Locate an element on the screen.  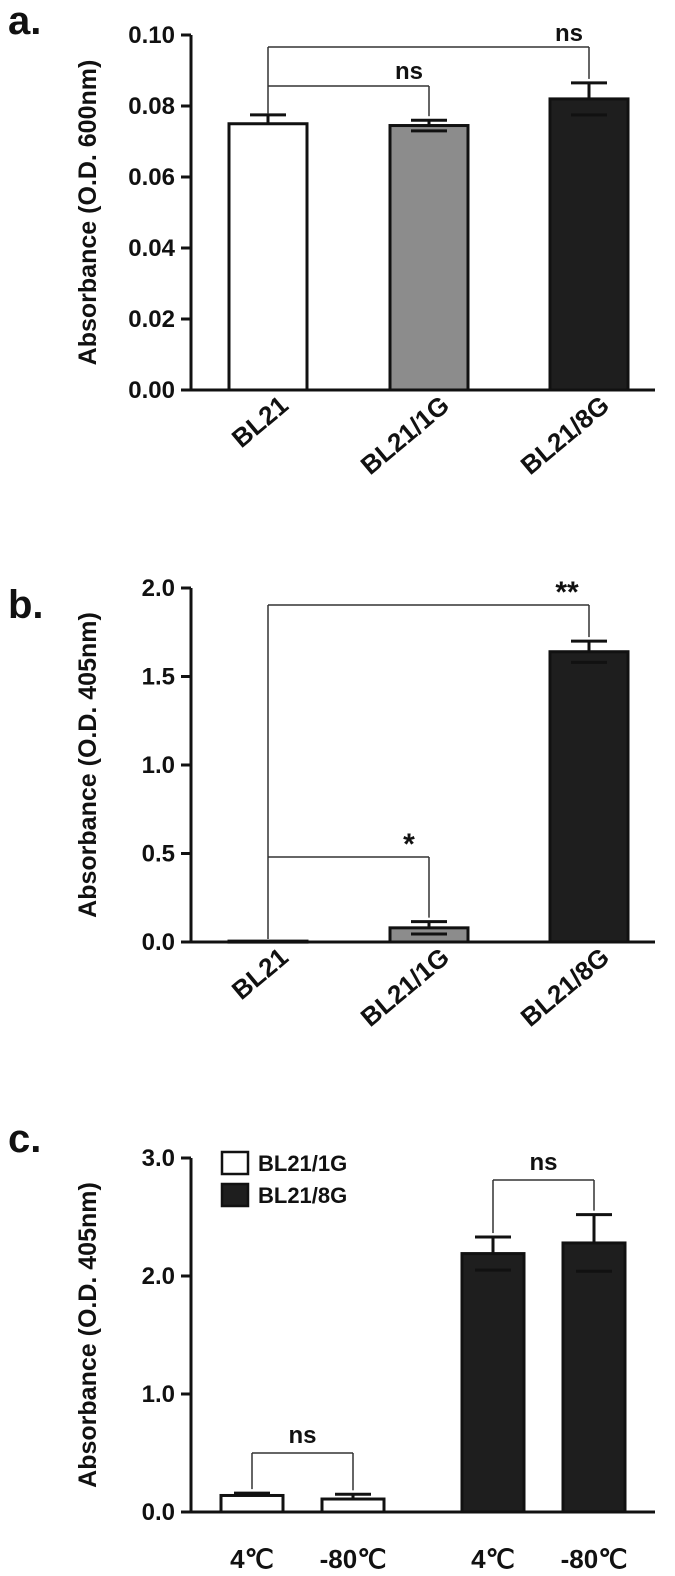
y-tick-label: 3.0 is located at coordinates (158, 1158).